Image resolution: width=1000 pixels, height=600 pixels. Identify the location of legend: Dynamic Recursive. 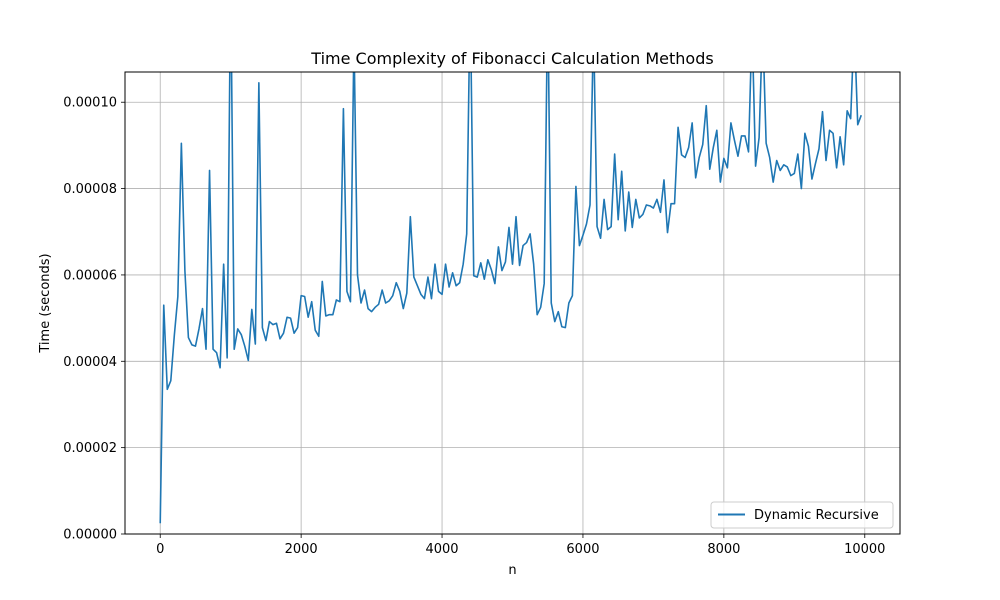
(802, 515).